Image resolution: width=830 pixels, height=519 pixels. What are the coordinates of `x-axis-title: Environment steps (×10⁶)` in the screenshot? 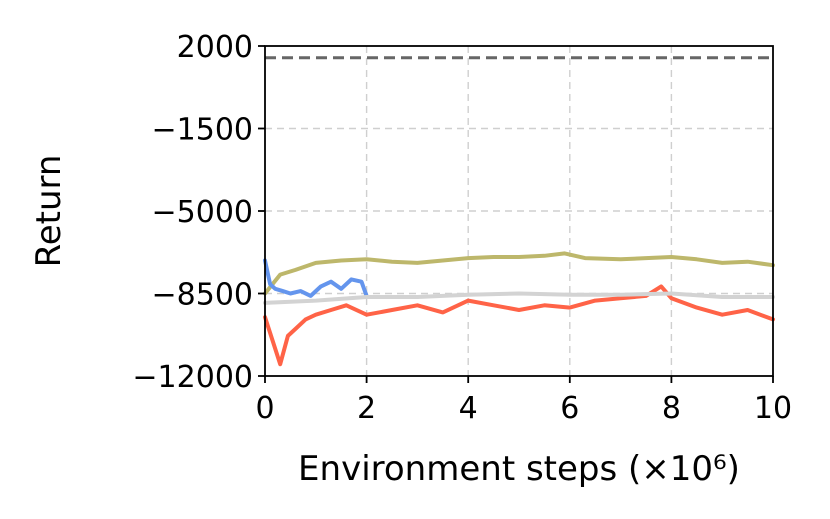 It's located at (519, 469).